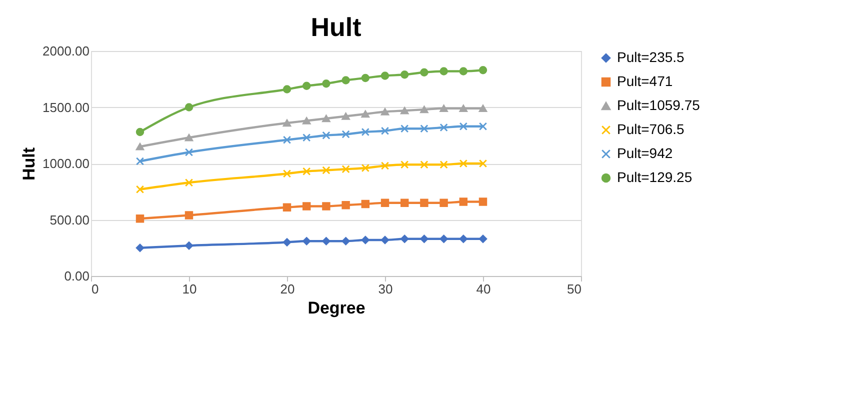 Image resolution: width=854 pixels, height=401 pixels. Describe the element at coordinates (66, 51) in the screenshot. I see `y-tick-label: 2000.00` at that location.